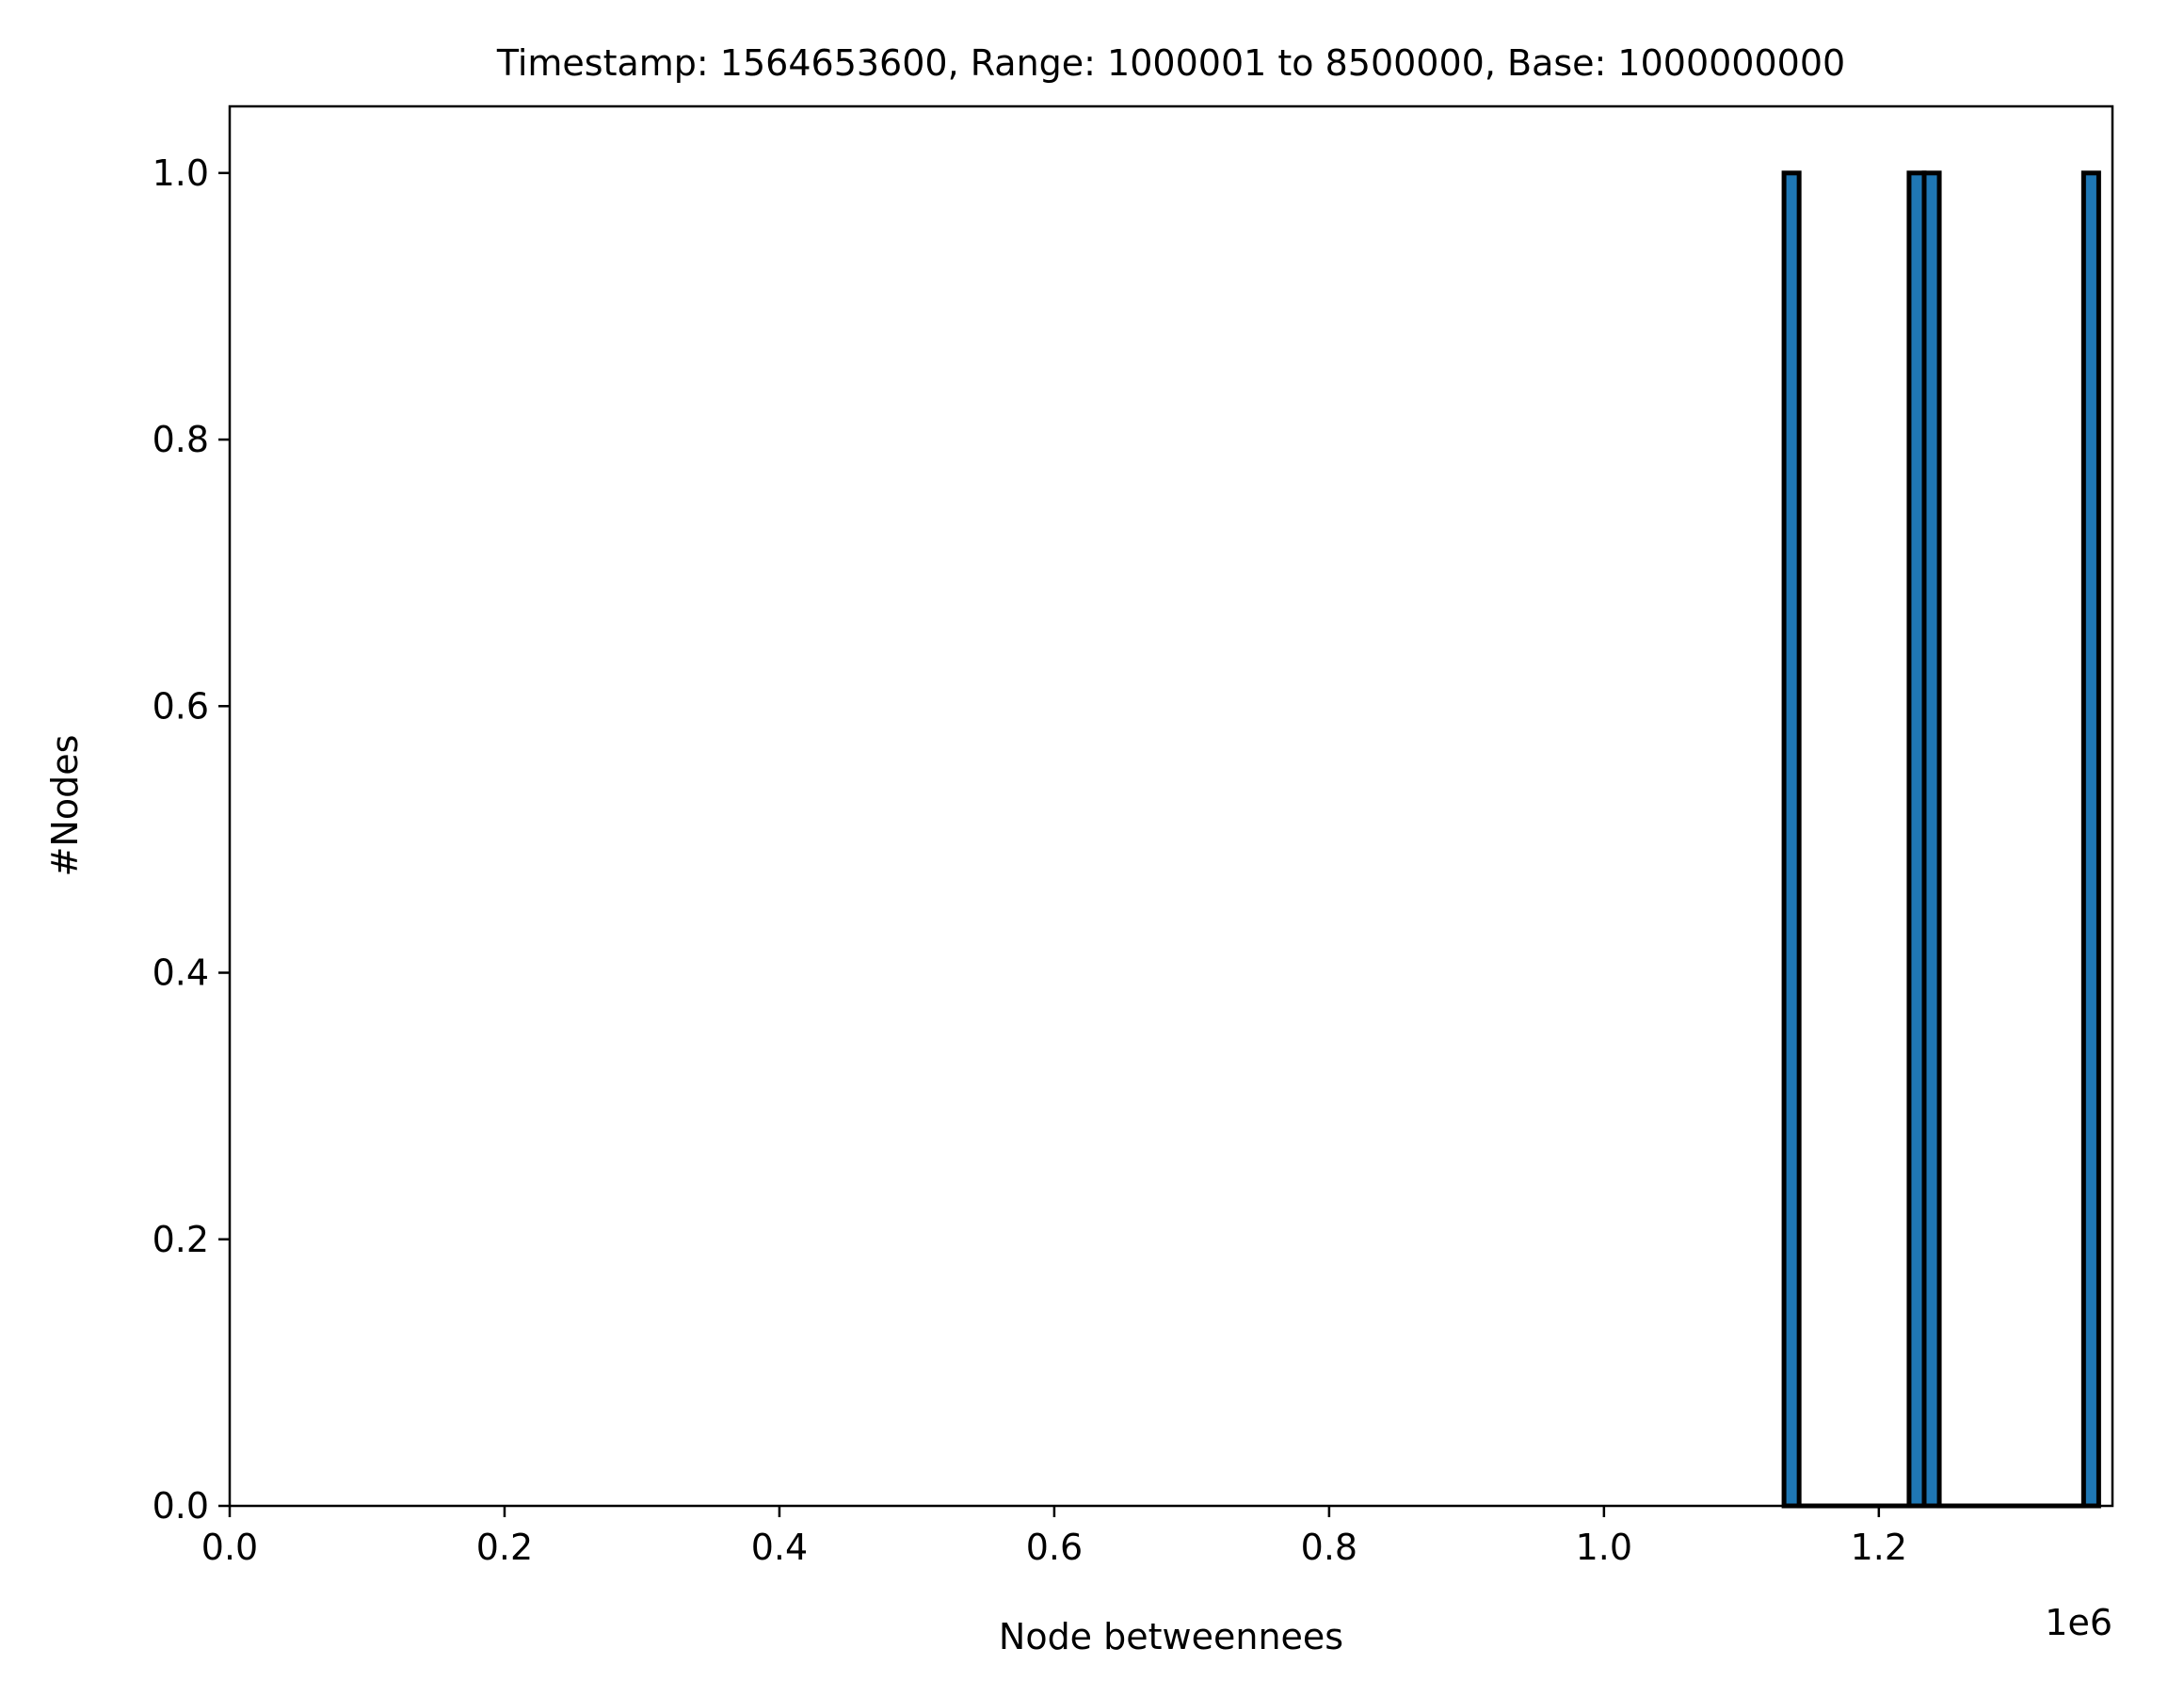  I want to click on y-tick-label-1: 0.0, so click(181, 1506).